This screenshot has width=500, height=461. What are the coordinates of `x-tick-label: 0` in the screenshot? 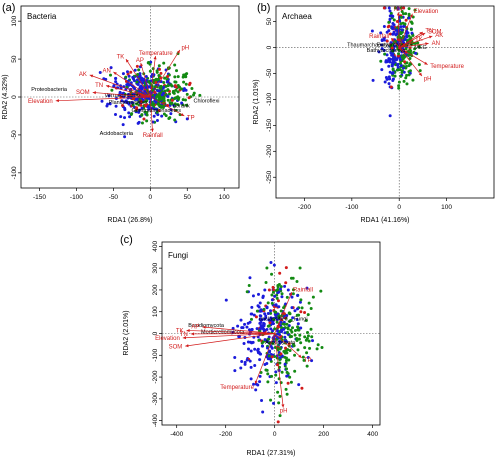 It's located at (399, 207).